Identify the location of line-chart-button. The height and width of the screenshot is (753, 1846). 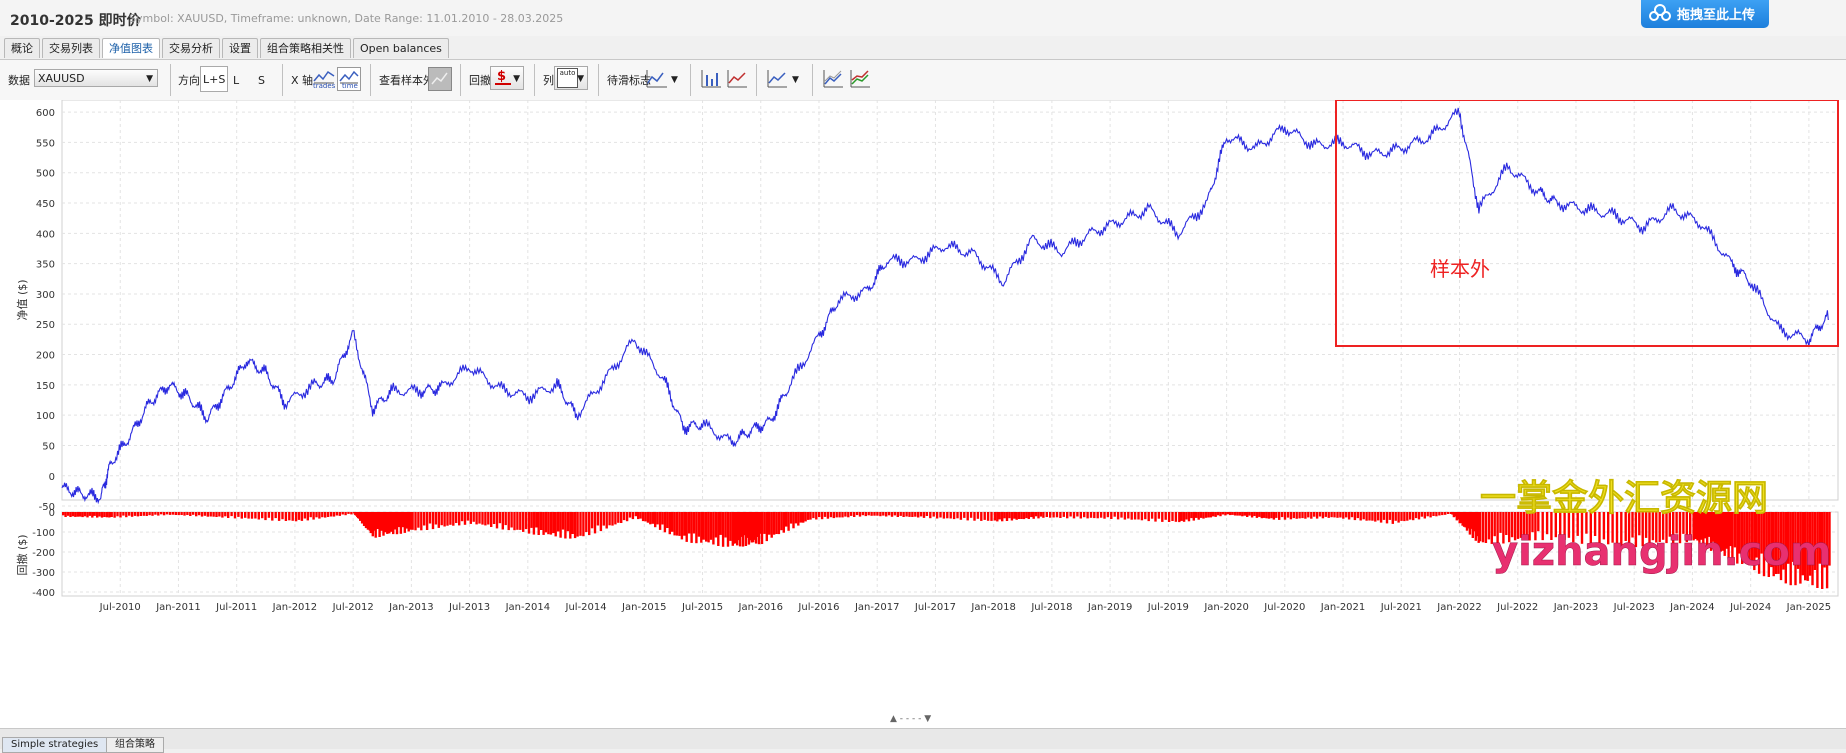
(737, 79).